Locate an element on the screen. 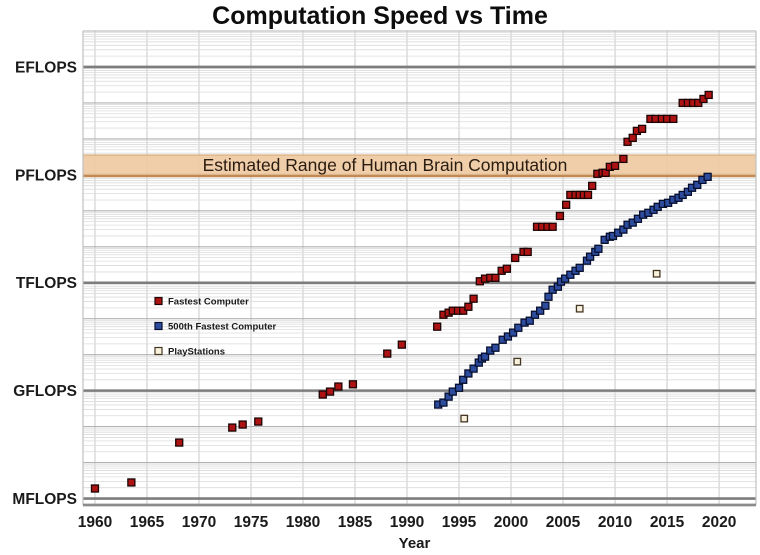  legend-marker-500th-fastest-computer is located at coordinates (158, 326).